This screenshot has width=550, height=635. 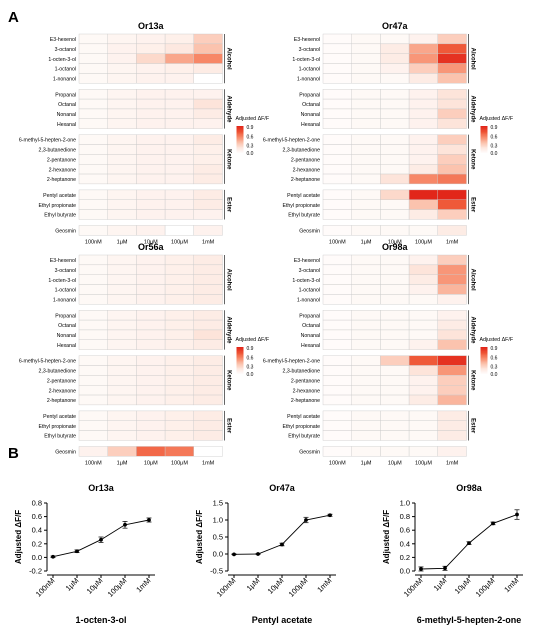 I want to click on x-axis-label: 1-octen-3-ol, so click(x=100, y=620).